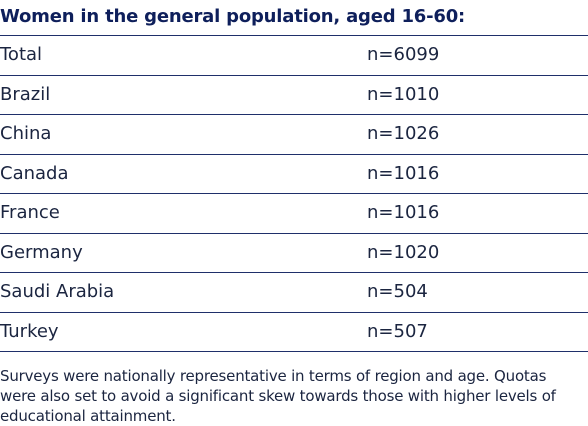 This screenshot has width=588, height=426. I want to click on table-row: Germany n=1020, so click(294, 253).